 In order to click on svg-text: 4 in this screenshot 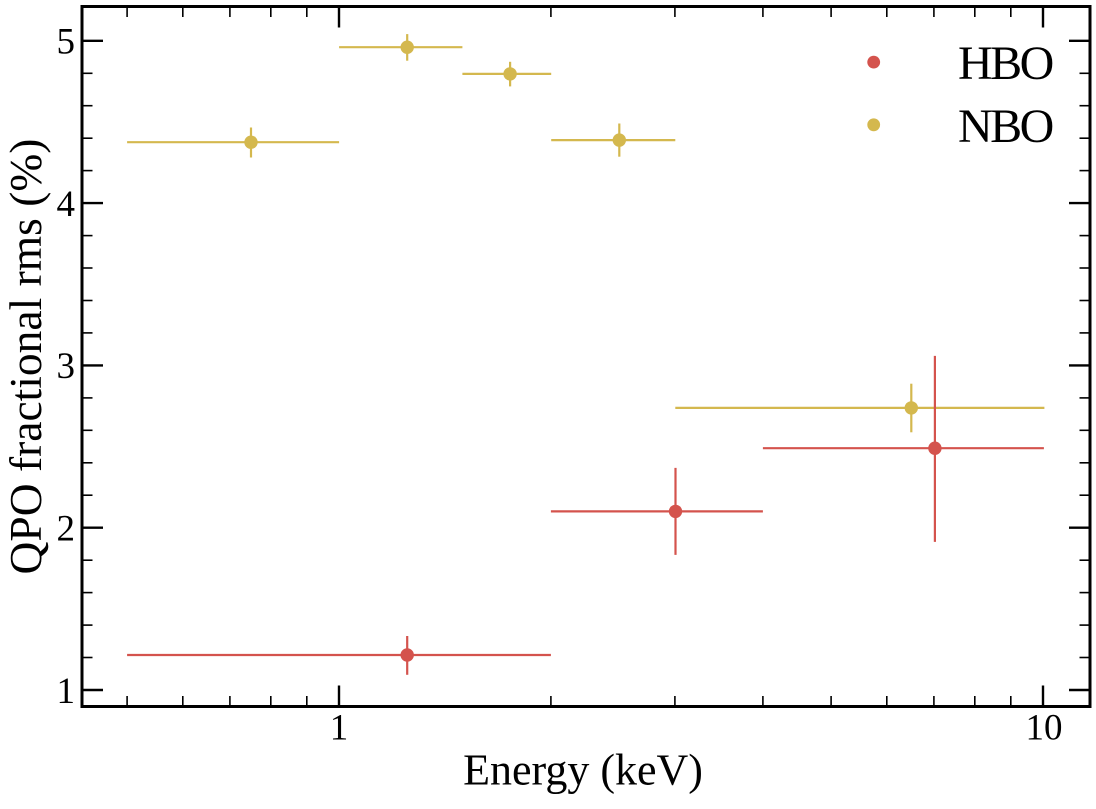, I will do `click(66, 204)`.